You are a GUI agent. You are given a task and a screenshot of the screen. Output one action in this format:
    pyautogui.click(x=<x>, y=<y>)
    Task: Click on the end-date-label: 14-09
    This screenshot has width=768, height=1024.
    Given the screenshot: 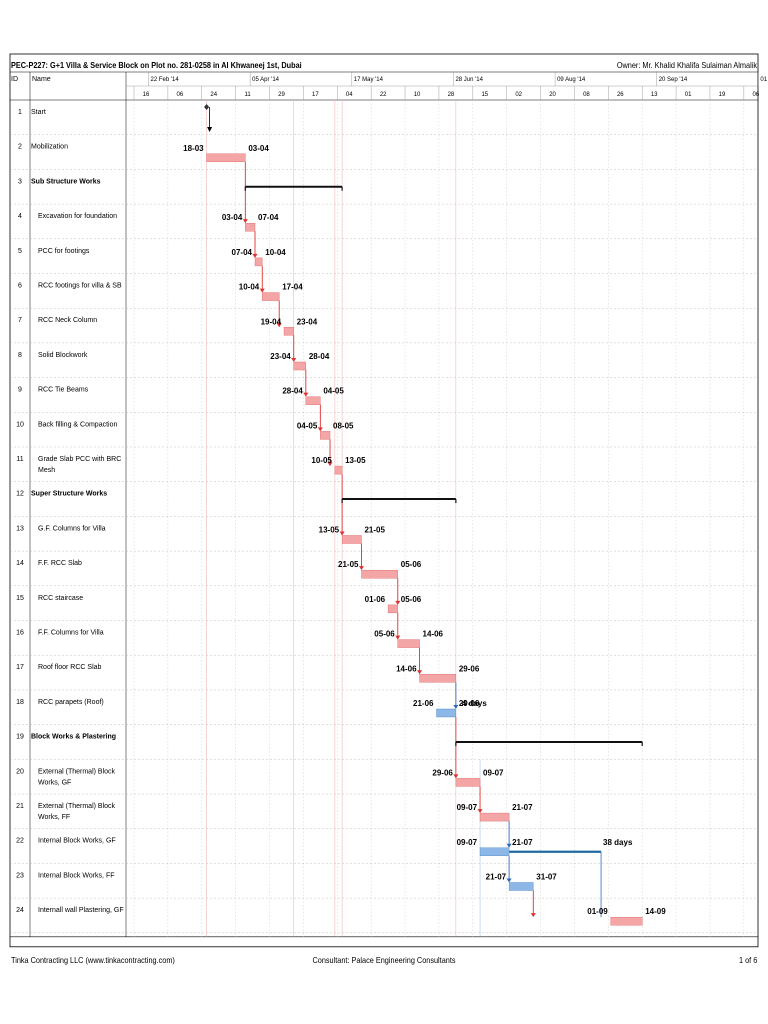 What is the action you would take?
    pyautogui.click(x=655, y=911)
    